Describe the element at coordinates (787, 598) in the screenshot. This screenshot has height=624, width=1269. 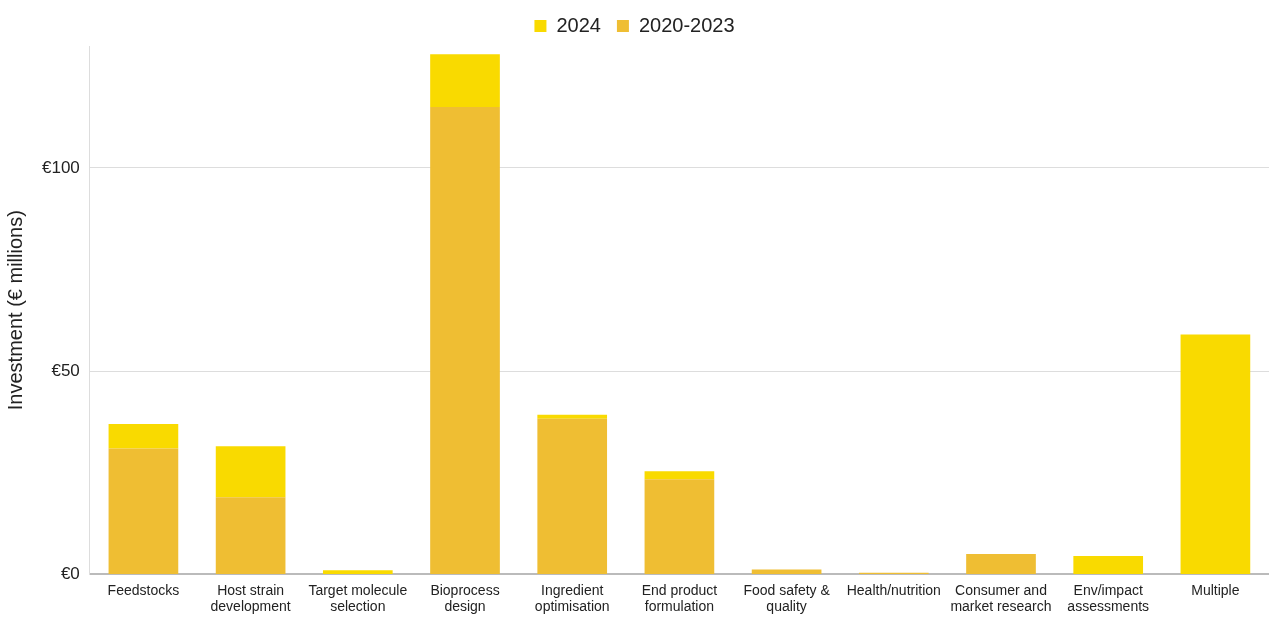
I see `x-tick-label: Food safety & quality` at that location.